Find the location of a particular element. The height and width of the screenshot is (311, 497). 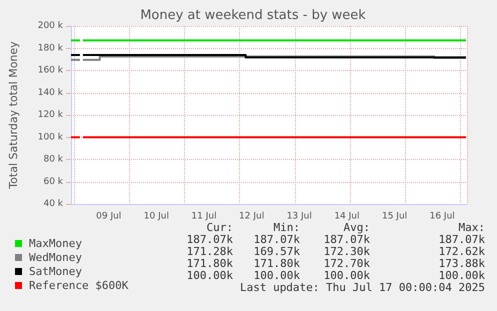

text: 172.62k is located at coordinates (461, 251).